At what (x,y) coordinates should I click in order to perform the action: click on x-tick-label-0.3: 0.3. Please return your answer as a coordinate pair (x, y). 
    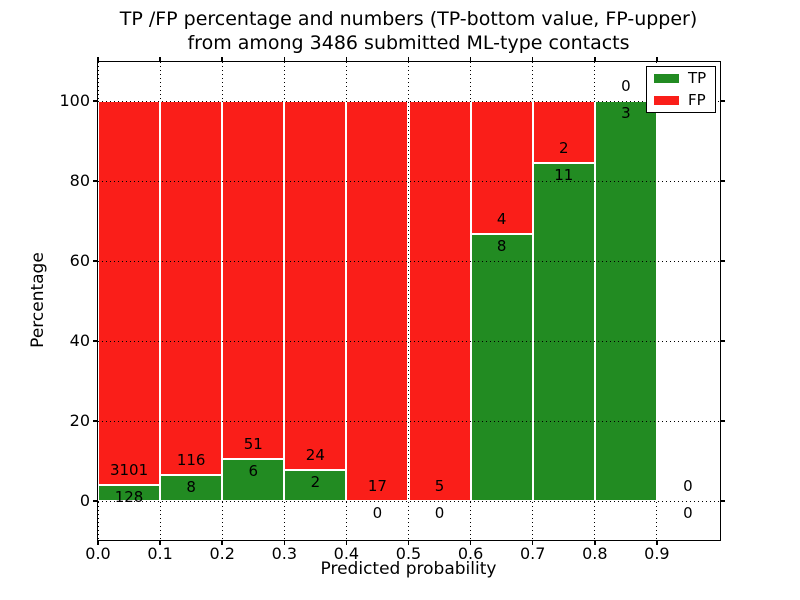
    Looking at the image, I should click on (284, 553).